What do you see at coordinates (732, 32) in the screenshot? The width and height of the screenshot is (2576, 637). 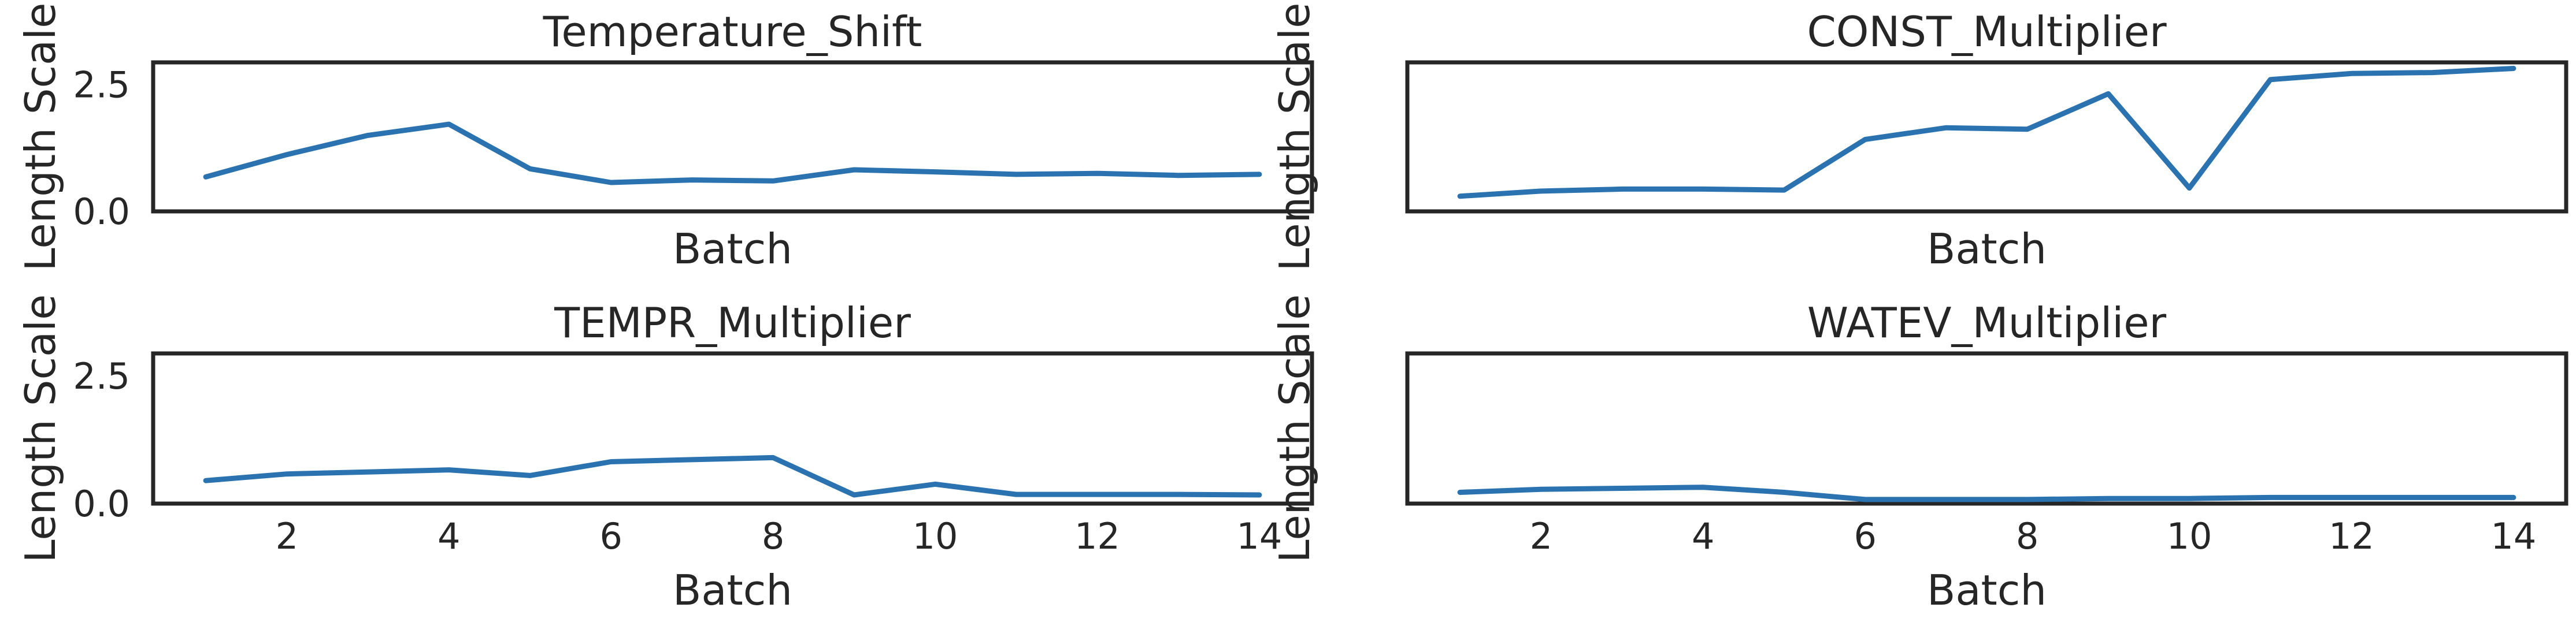 I see `chart-title: Temperature_Shift` at bounding box center [732, 32].